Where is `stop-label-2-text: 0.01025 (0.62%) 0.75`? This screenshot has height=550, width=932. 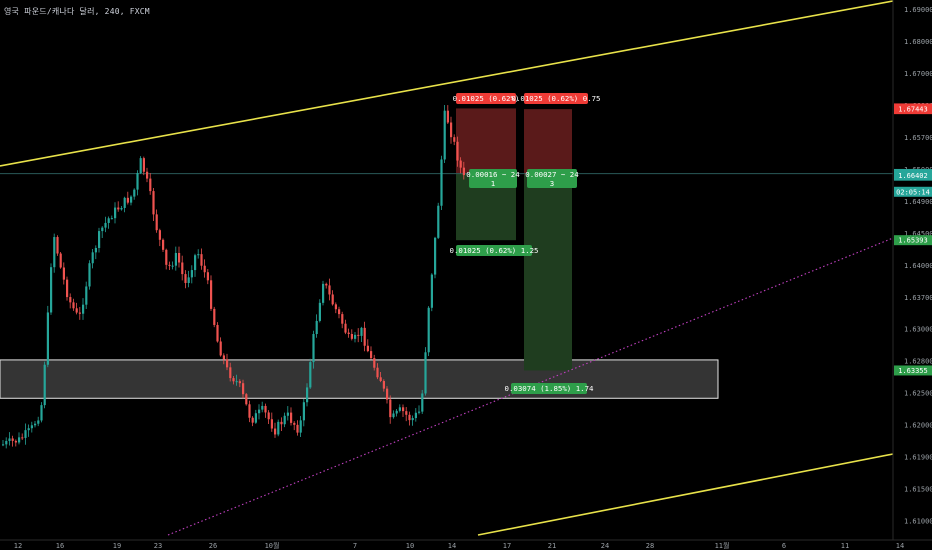
stop-label-2-text: 0.01025 (0.62%) 0.75 is located at coordinates (556, 98).